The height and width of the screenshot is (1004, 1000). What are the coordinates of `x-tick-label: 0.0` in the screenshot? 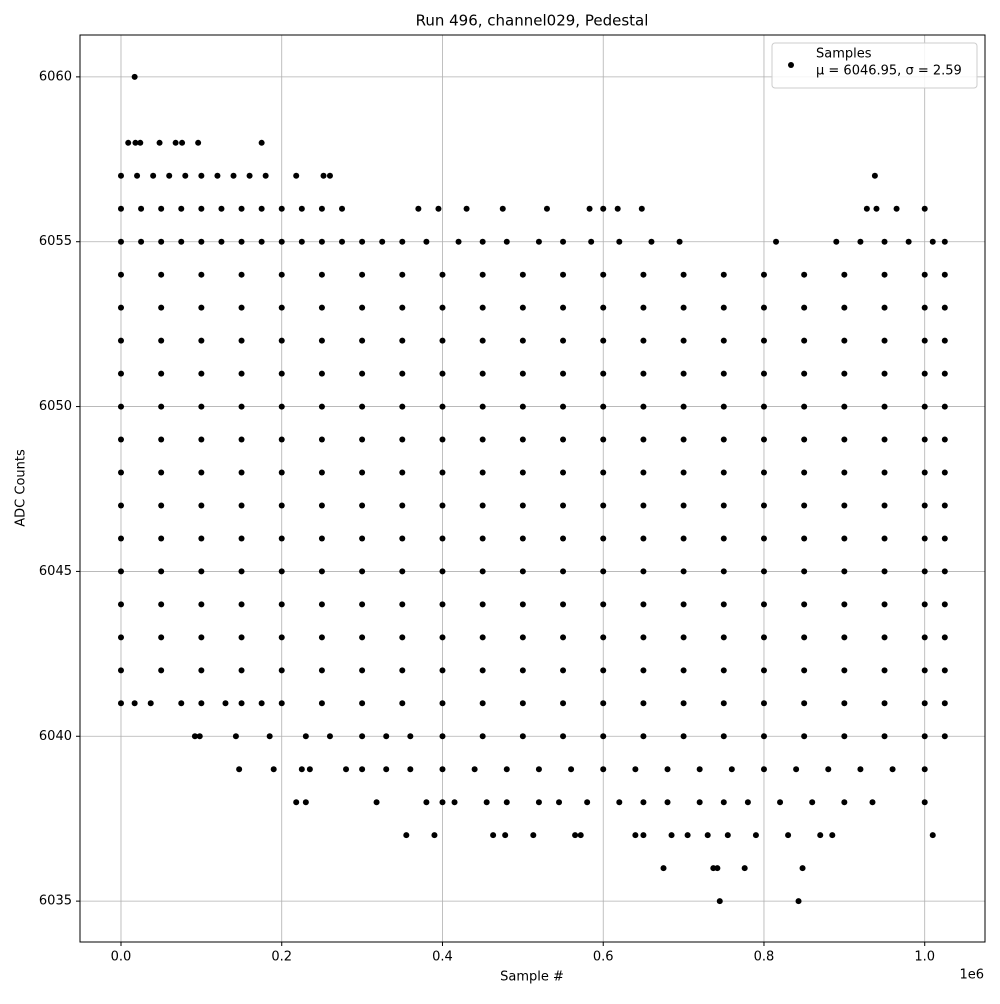 It's located at (121, 957).